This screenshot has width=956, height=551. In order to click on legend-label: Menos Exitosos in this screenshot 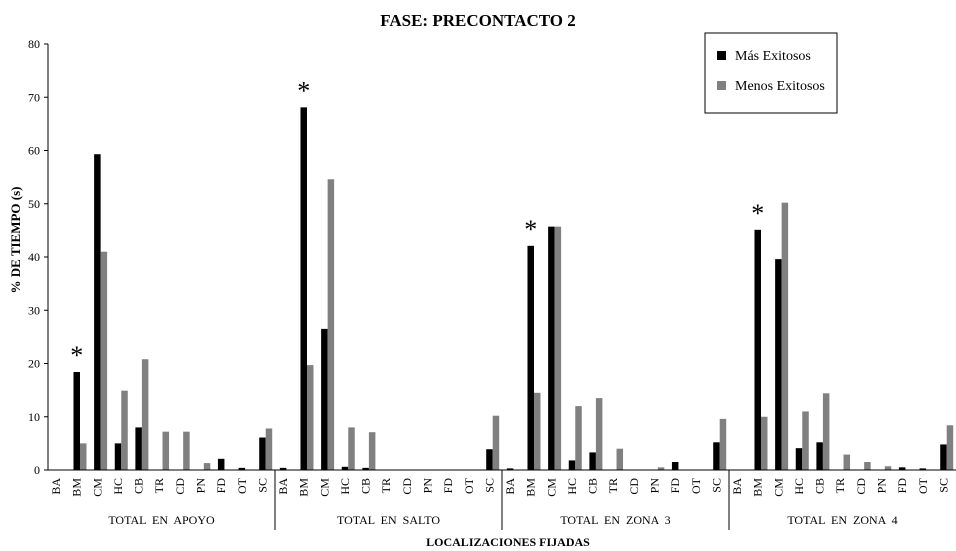, I will do `click(780, 86)`.